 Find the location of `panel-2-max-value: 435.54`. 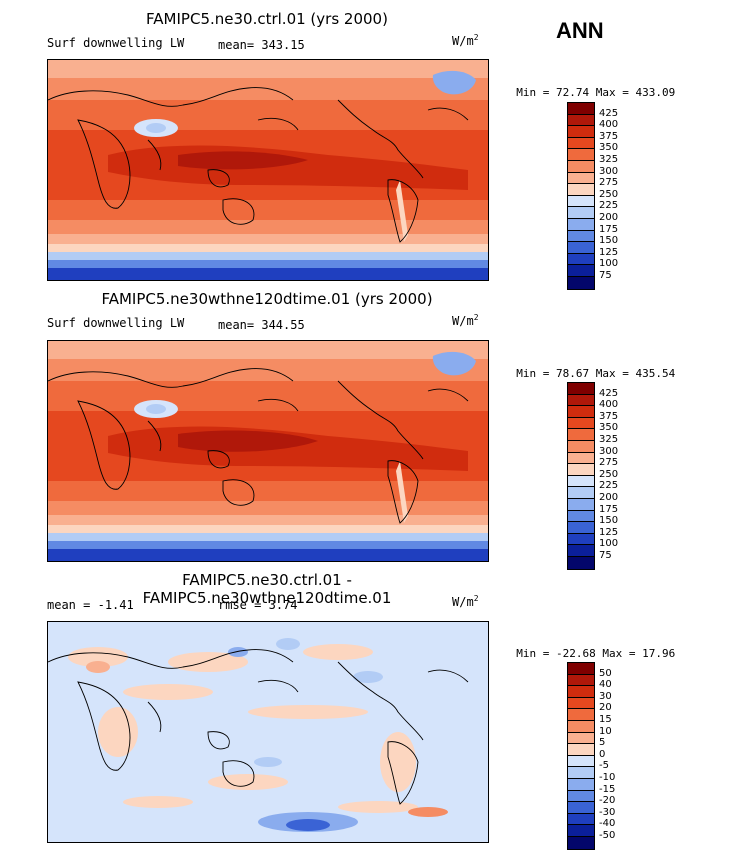

panel-2-max-value: 435.54 is located at coordinates (655, 373).